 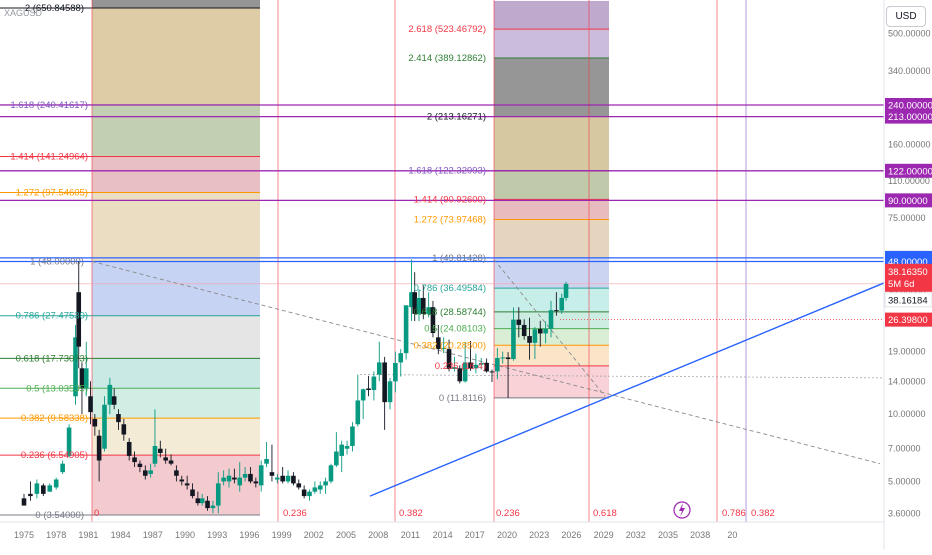 What do you see at coordinates (295, 513) in the screenshot?
I see `time-fib-label: 0.236` at bounding box center [295, 513].